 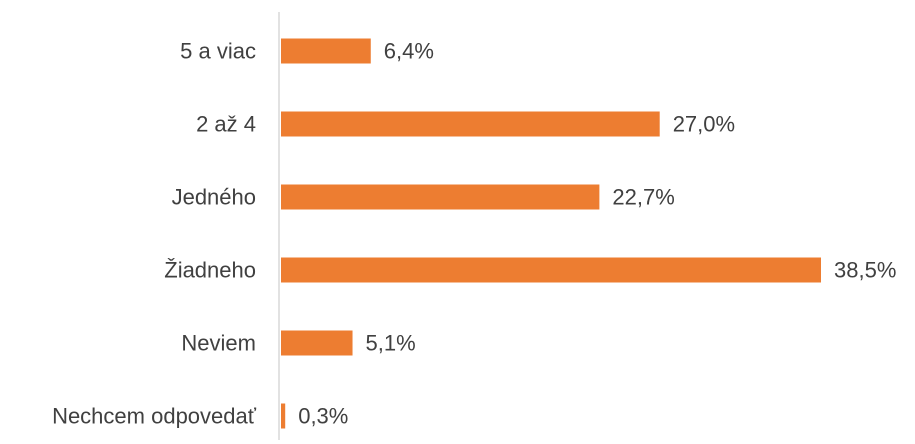 What do you see at coordinates (226, 124) in the screenshot?
I see `category-label-1: 2 až 4` at bounding box center [226, 124].